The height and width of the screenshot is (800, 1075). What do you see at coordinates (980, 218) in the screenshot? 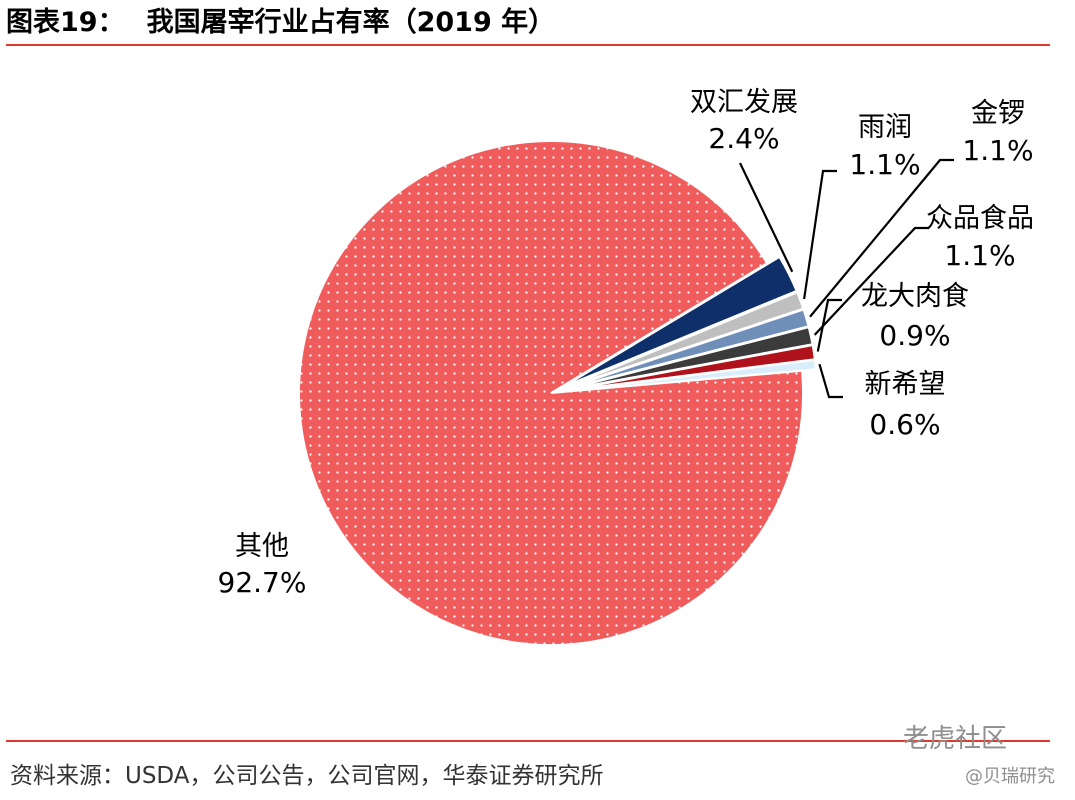
I see `slice-name-label: 众品食品` at bounding box center [980, 218].